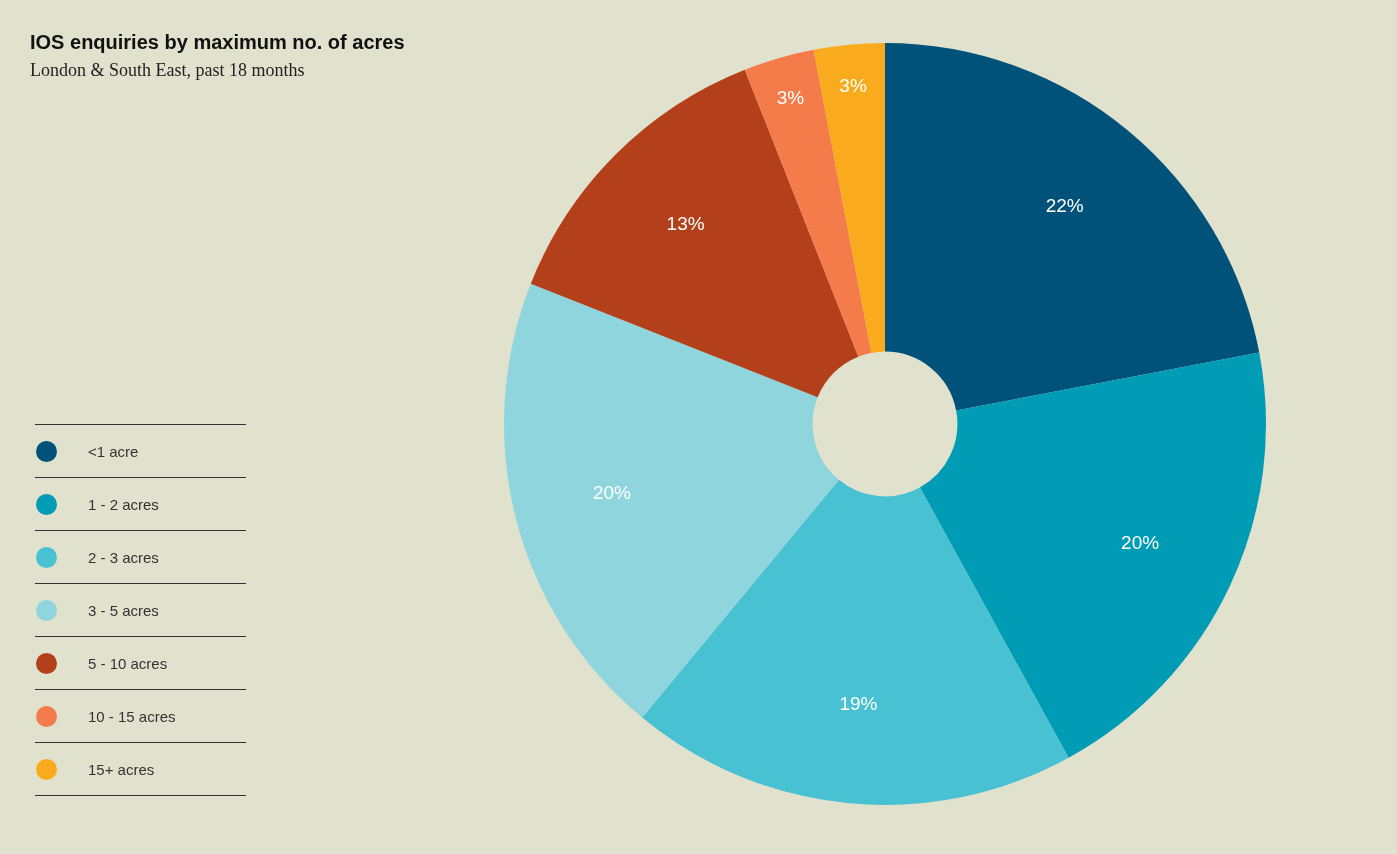  What do you see at coordinates (1064, 205) in the screenshot?
I see `data-label: 22%` at bounding box center [1064, 205].